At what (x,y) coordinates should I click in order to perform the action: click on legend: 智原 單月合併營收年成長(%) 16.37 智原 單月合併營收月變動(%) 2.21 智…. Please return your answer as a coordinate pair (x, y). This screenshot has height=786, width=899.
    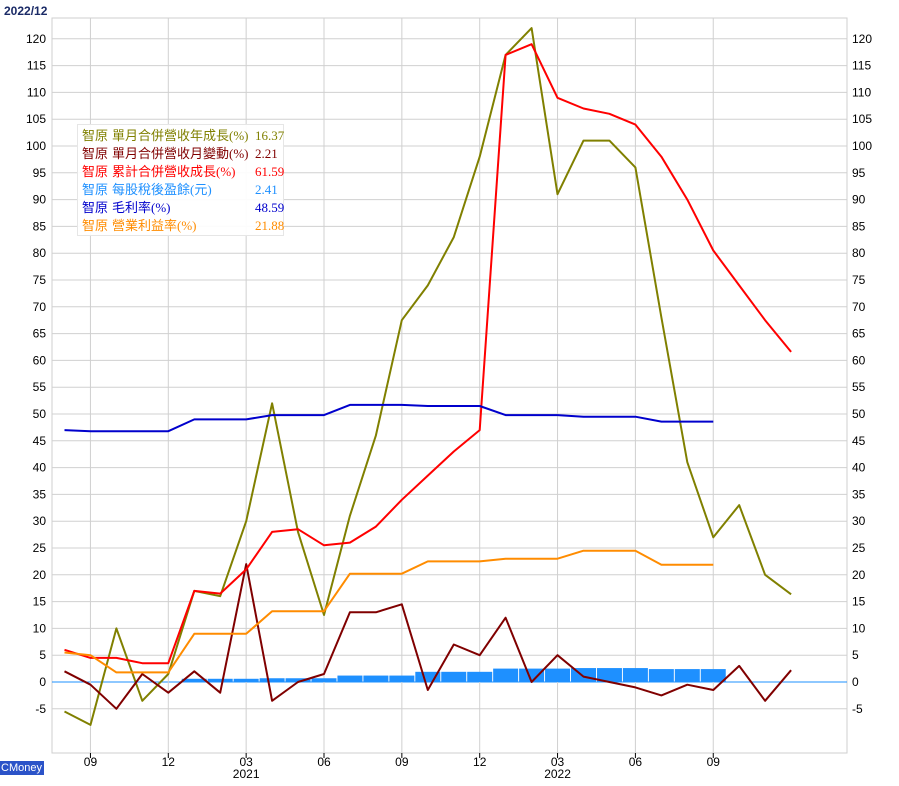
    Looking at the image, I should click on (180, 180).